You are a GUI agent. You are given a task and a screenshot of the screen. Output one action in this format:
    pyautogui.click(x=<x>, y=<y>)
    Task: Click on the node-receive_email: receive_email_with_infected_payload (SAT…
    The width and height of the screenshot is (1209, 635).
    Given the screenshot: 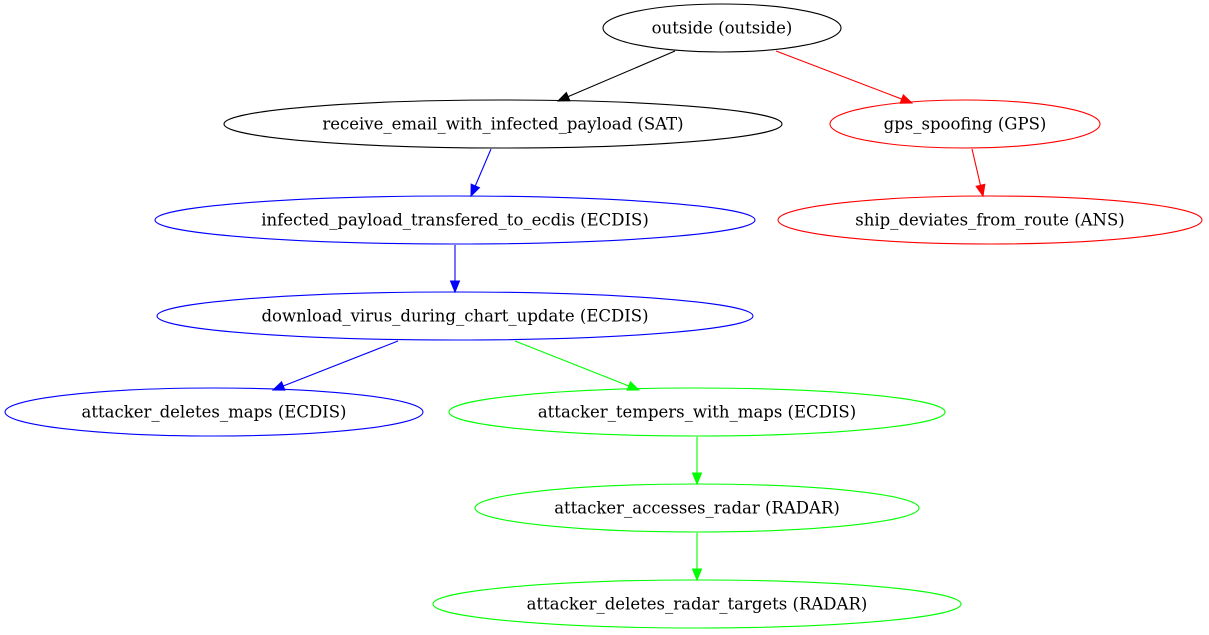 What is the action you would take?
    pyautogui.click(x=503, y=124)
    